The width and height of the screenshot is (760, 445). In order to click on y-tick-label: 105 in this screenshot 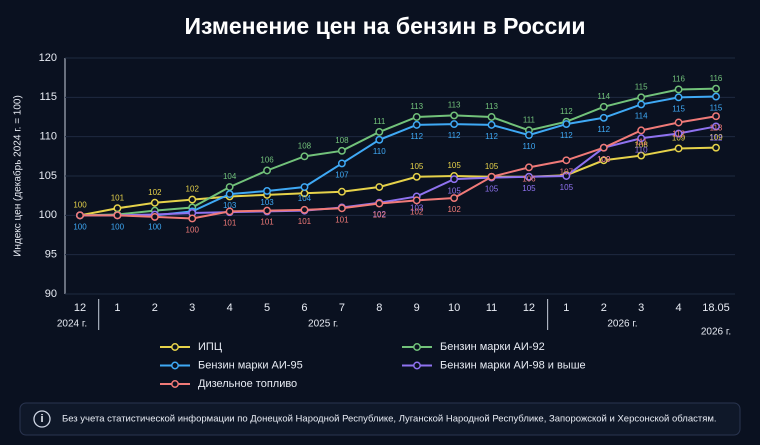, I will do `click(48, 176)`.